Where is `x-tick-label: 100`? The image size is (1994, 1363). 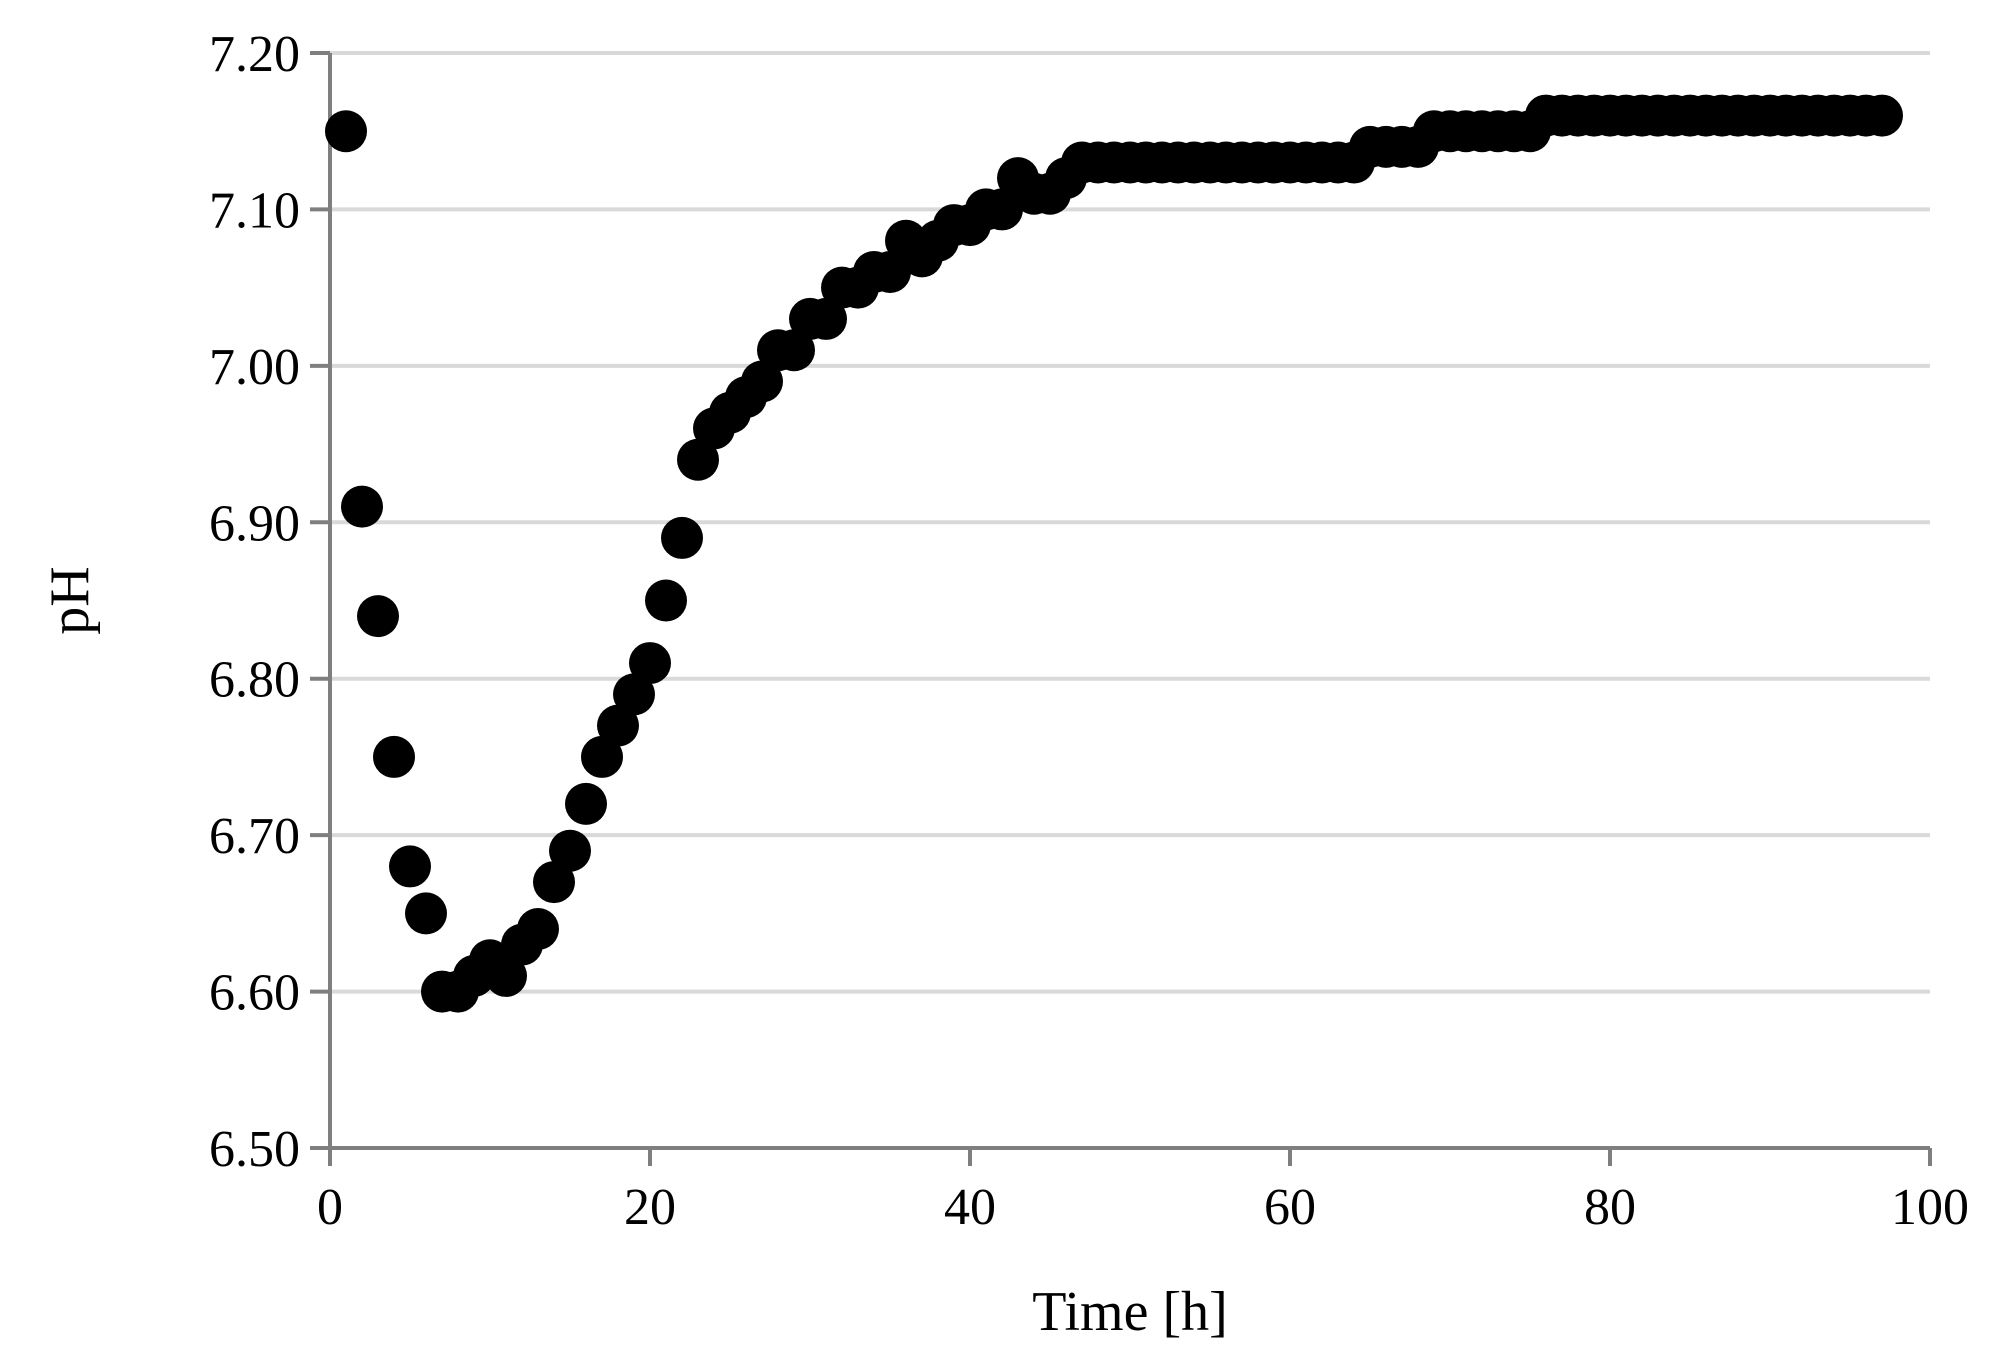 x-tick-label: 100 is located at coordinates (1930, 1207).